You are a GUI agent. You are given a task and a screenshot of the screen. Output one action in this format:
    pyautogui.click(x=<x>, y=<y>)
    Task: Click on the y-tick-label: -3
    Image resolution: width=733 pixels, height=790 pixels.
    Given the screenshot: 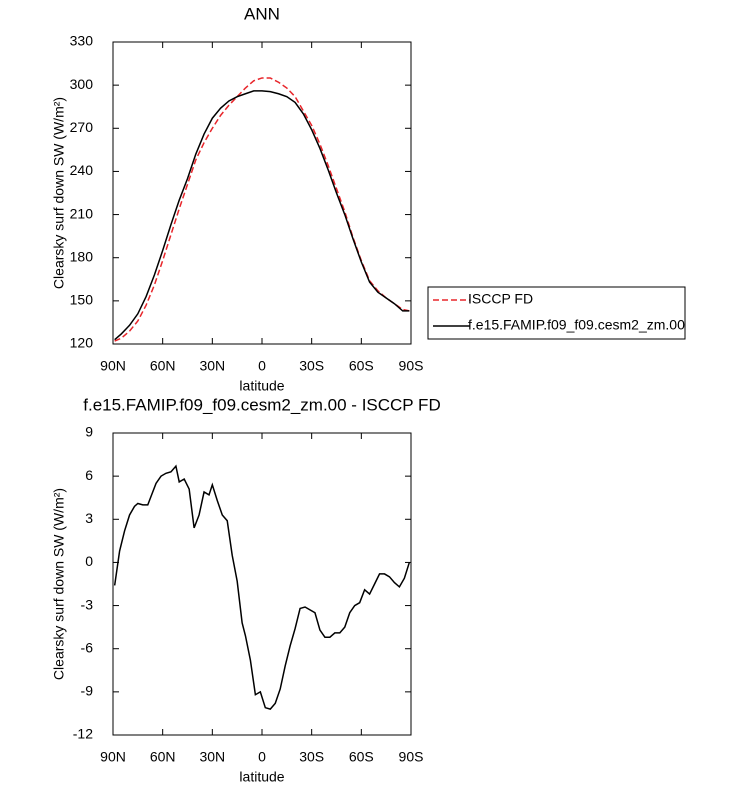 What is the action you would take?
    pyautogui.click(x=87, y=604)
    